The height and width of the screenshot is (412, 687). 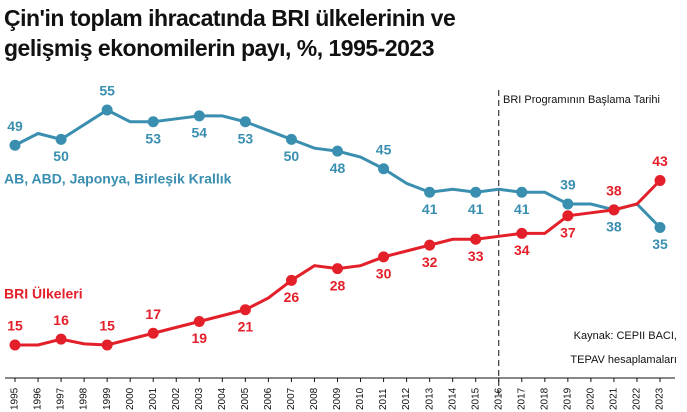 I want to click on x-tick-label: 1997, so click(x=61, y=398).